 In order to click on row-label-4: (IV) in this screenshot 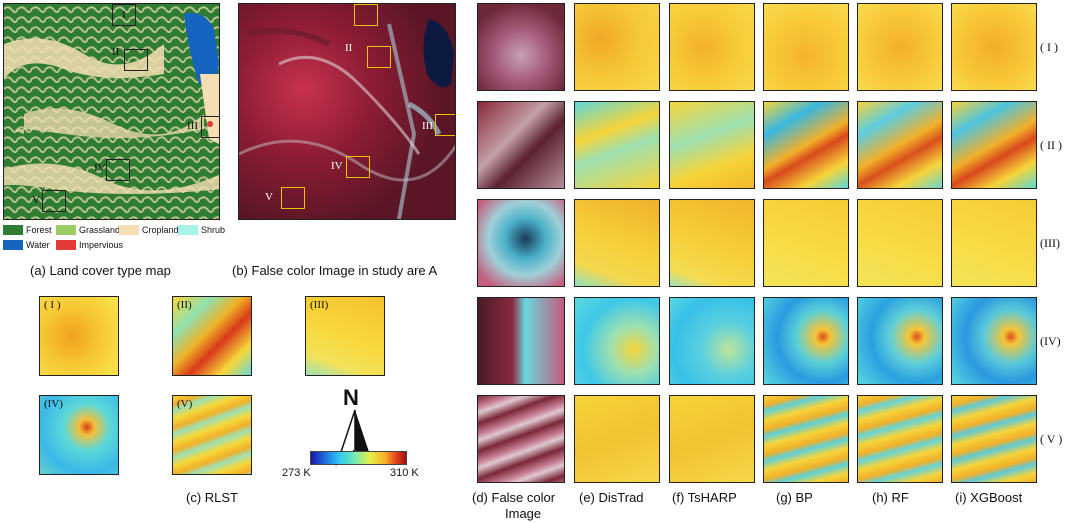, I will do `click(1050, 341)`.